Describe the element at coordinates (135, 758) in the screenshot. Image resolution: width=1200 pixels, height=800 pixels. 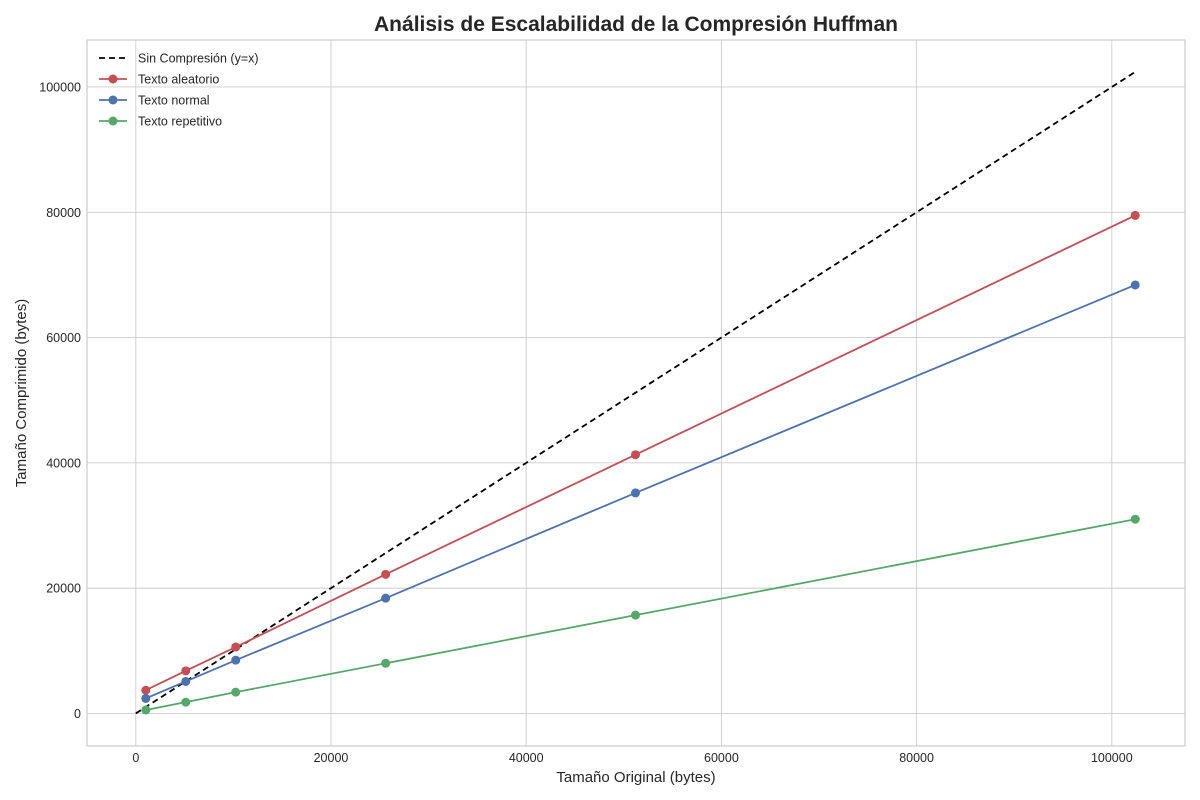
I see `x-tick-label: 0` at that location.